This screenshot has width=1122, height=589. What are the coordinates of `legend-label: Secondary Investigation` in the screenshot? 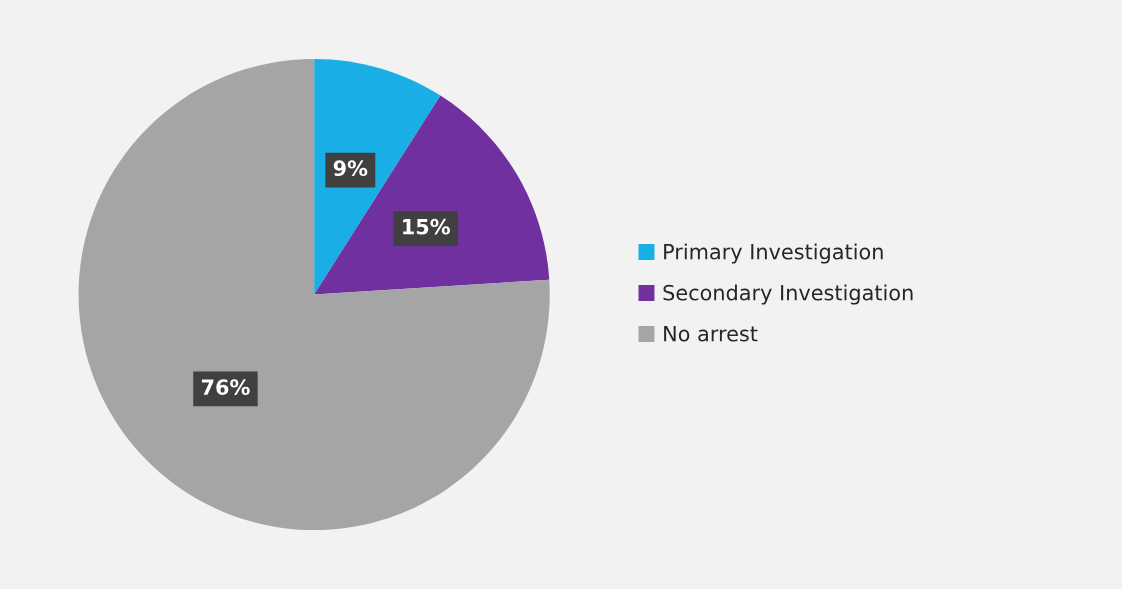 It's located at (788, 294).